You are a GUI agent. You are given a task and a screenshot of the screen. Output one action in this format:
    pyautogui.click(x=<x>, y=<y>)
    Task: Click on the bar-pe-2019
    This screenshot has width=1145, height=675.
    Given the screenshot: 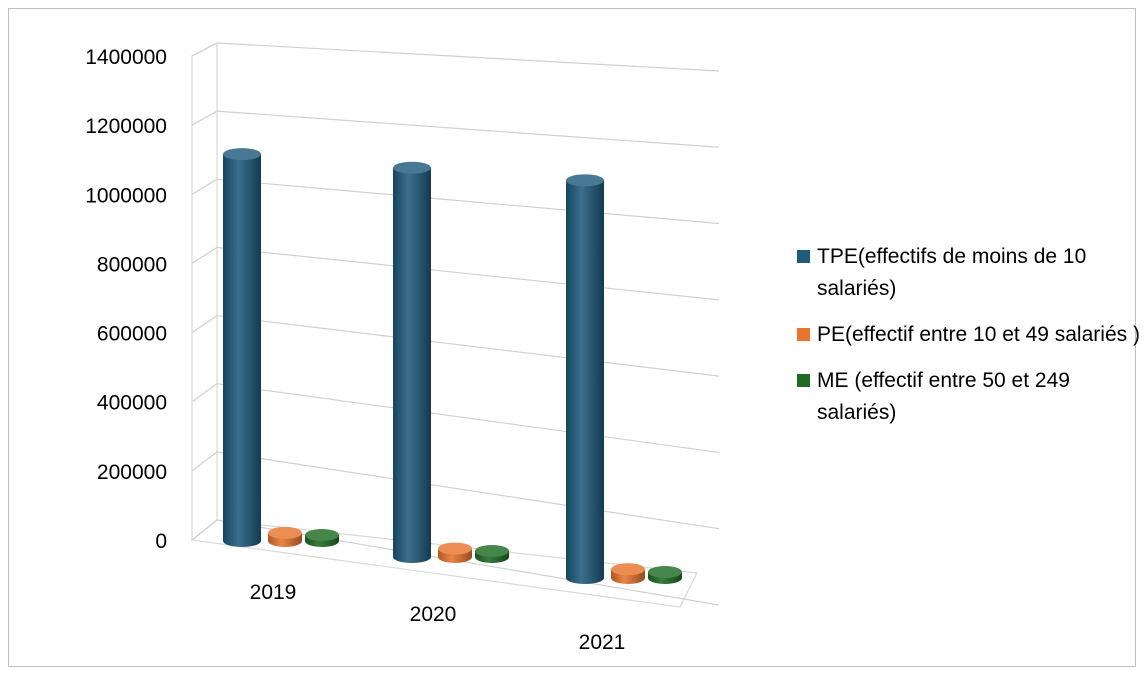 What is the action you would take?
    pyautogui.click(x=285, y=536)
    